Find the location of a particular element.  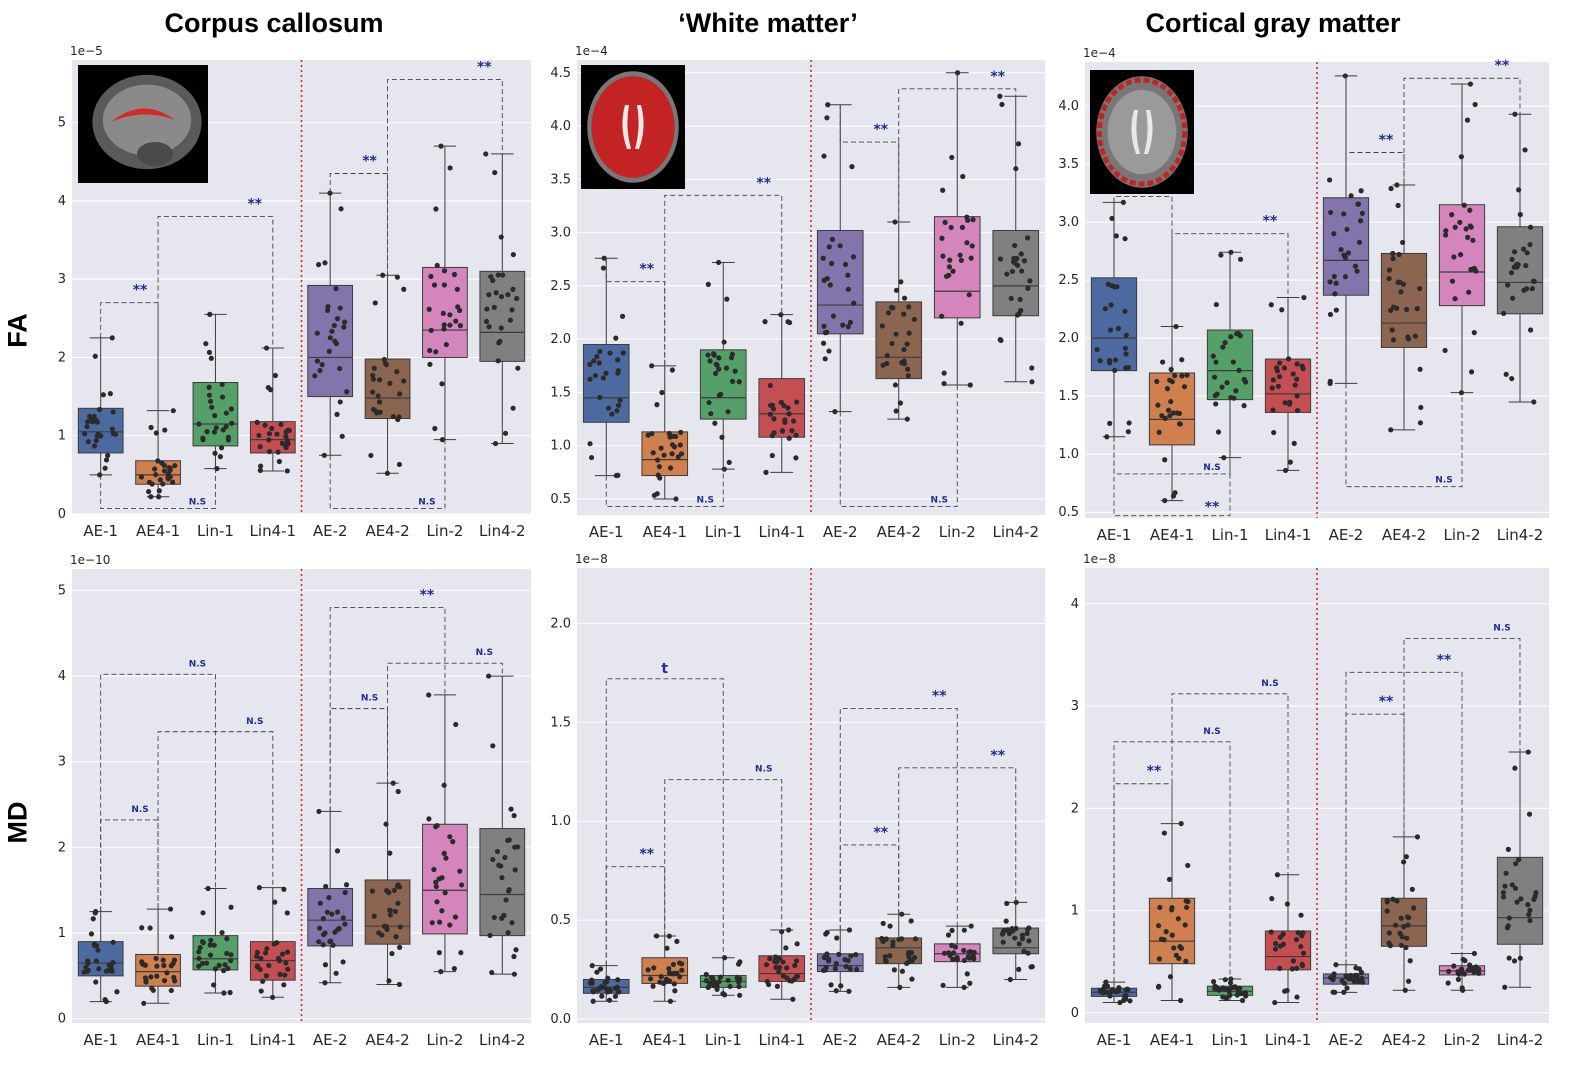

x-tick-label: Lin4-2 is located at coordinates (1015, 1040).